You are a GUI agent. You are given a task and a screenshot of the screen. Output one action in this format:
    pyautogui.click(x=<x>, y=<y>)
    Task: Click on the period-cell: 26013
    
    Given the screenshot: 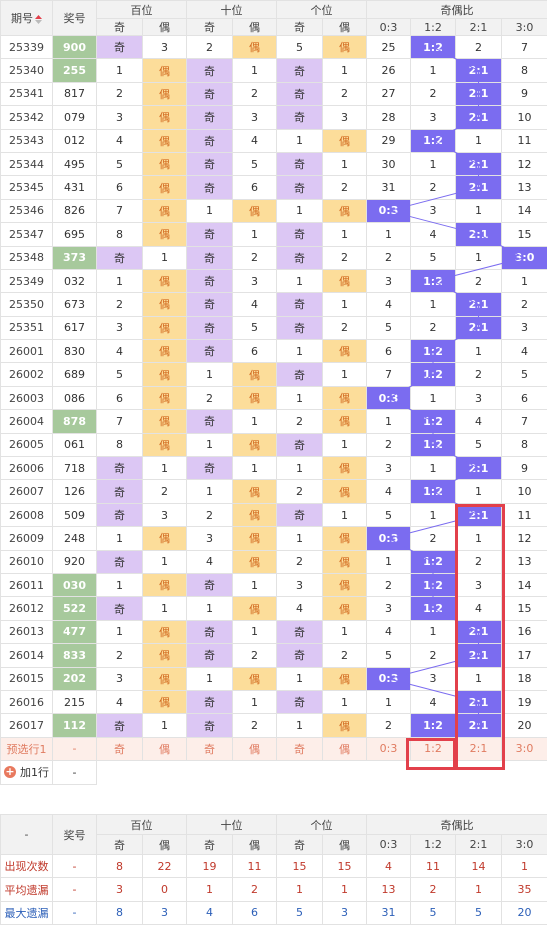 What is the action you would take?
    pyautogui.click(x=26, y=632)
    